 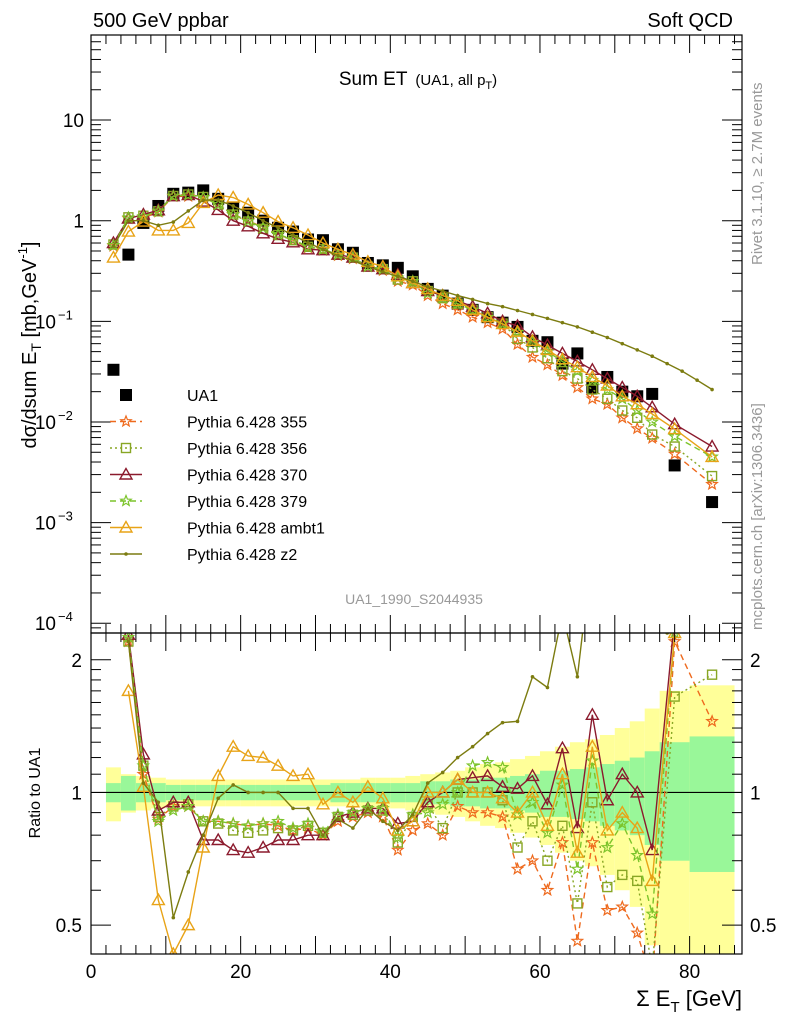 I want to click on ratio-y-axis-label: Ratio to UA1, so click(x=35, y=793).